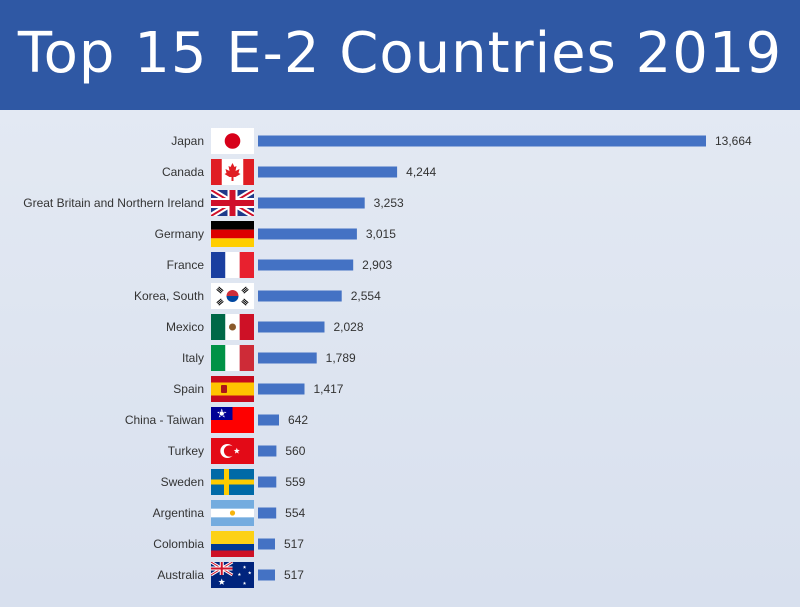 This screenshot has width=800, height=607. What do you see at coordinates (389, 203) in the screenshot?
I see `data-label: 3,253` at bounding box center [389, 203].